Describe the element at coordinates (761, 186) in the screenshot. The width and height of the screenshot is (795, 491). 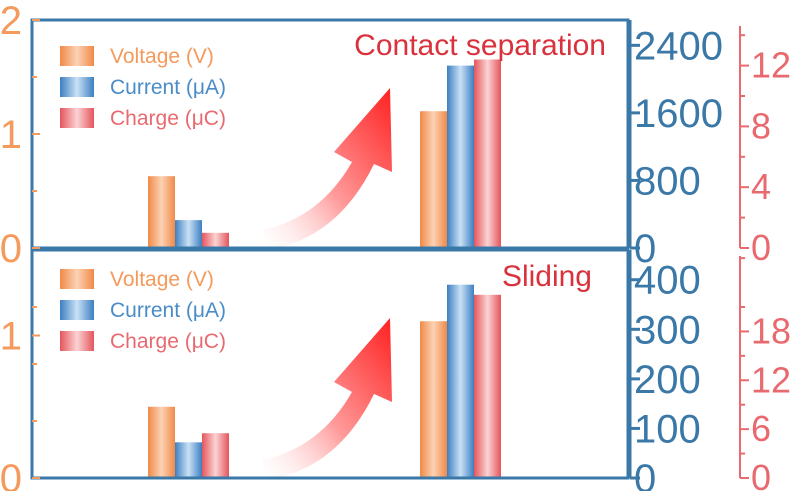
I see `tick-label-charge: 4` at that location.